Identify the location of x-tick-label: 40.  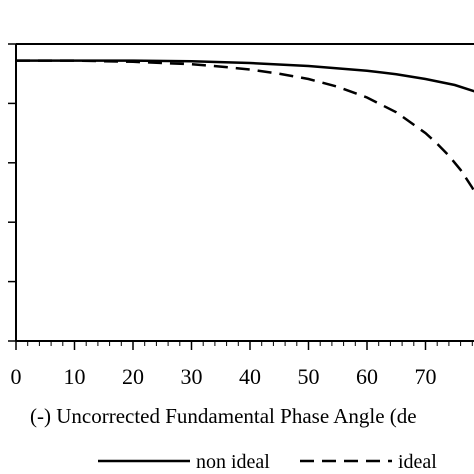
(250, 376).